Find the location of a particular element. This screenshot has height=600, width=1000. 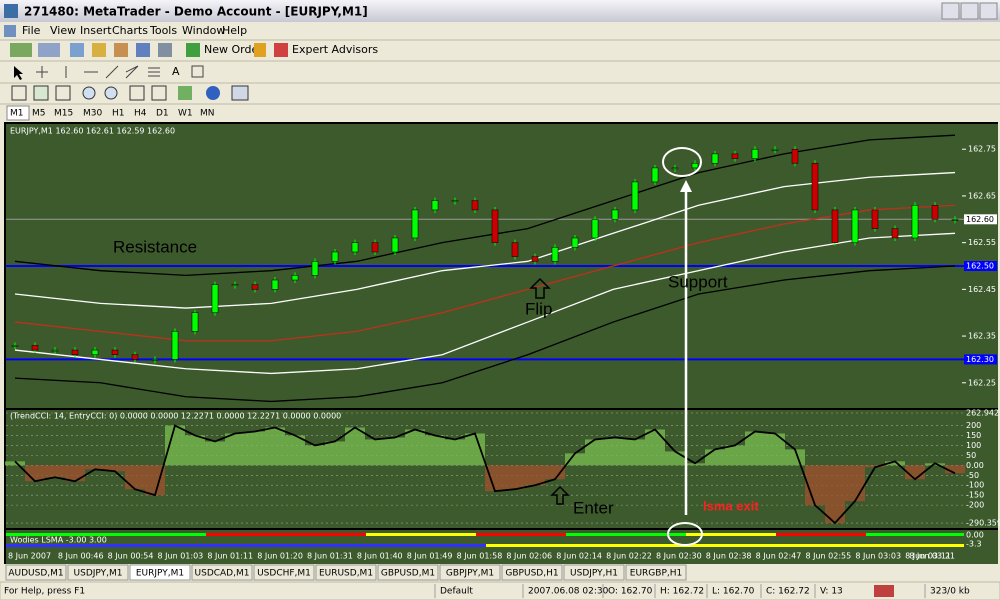

lsma-strip is located at coordinates (485, 540).